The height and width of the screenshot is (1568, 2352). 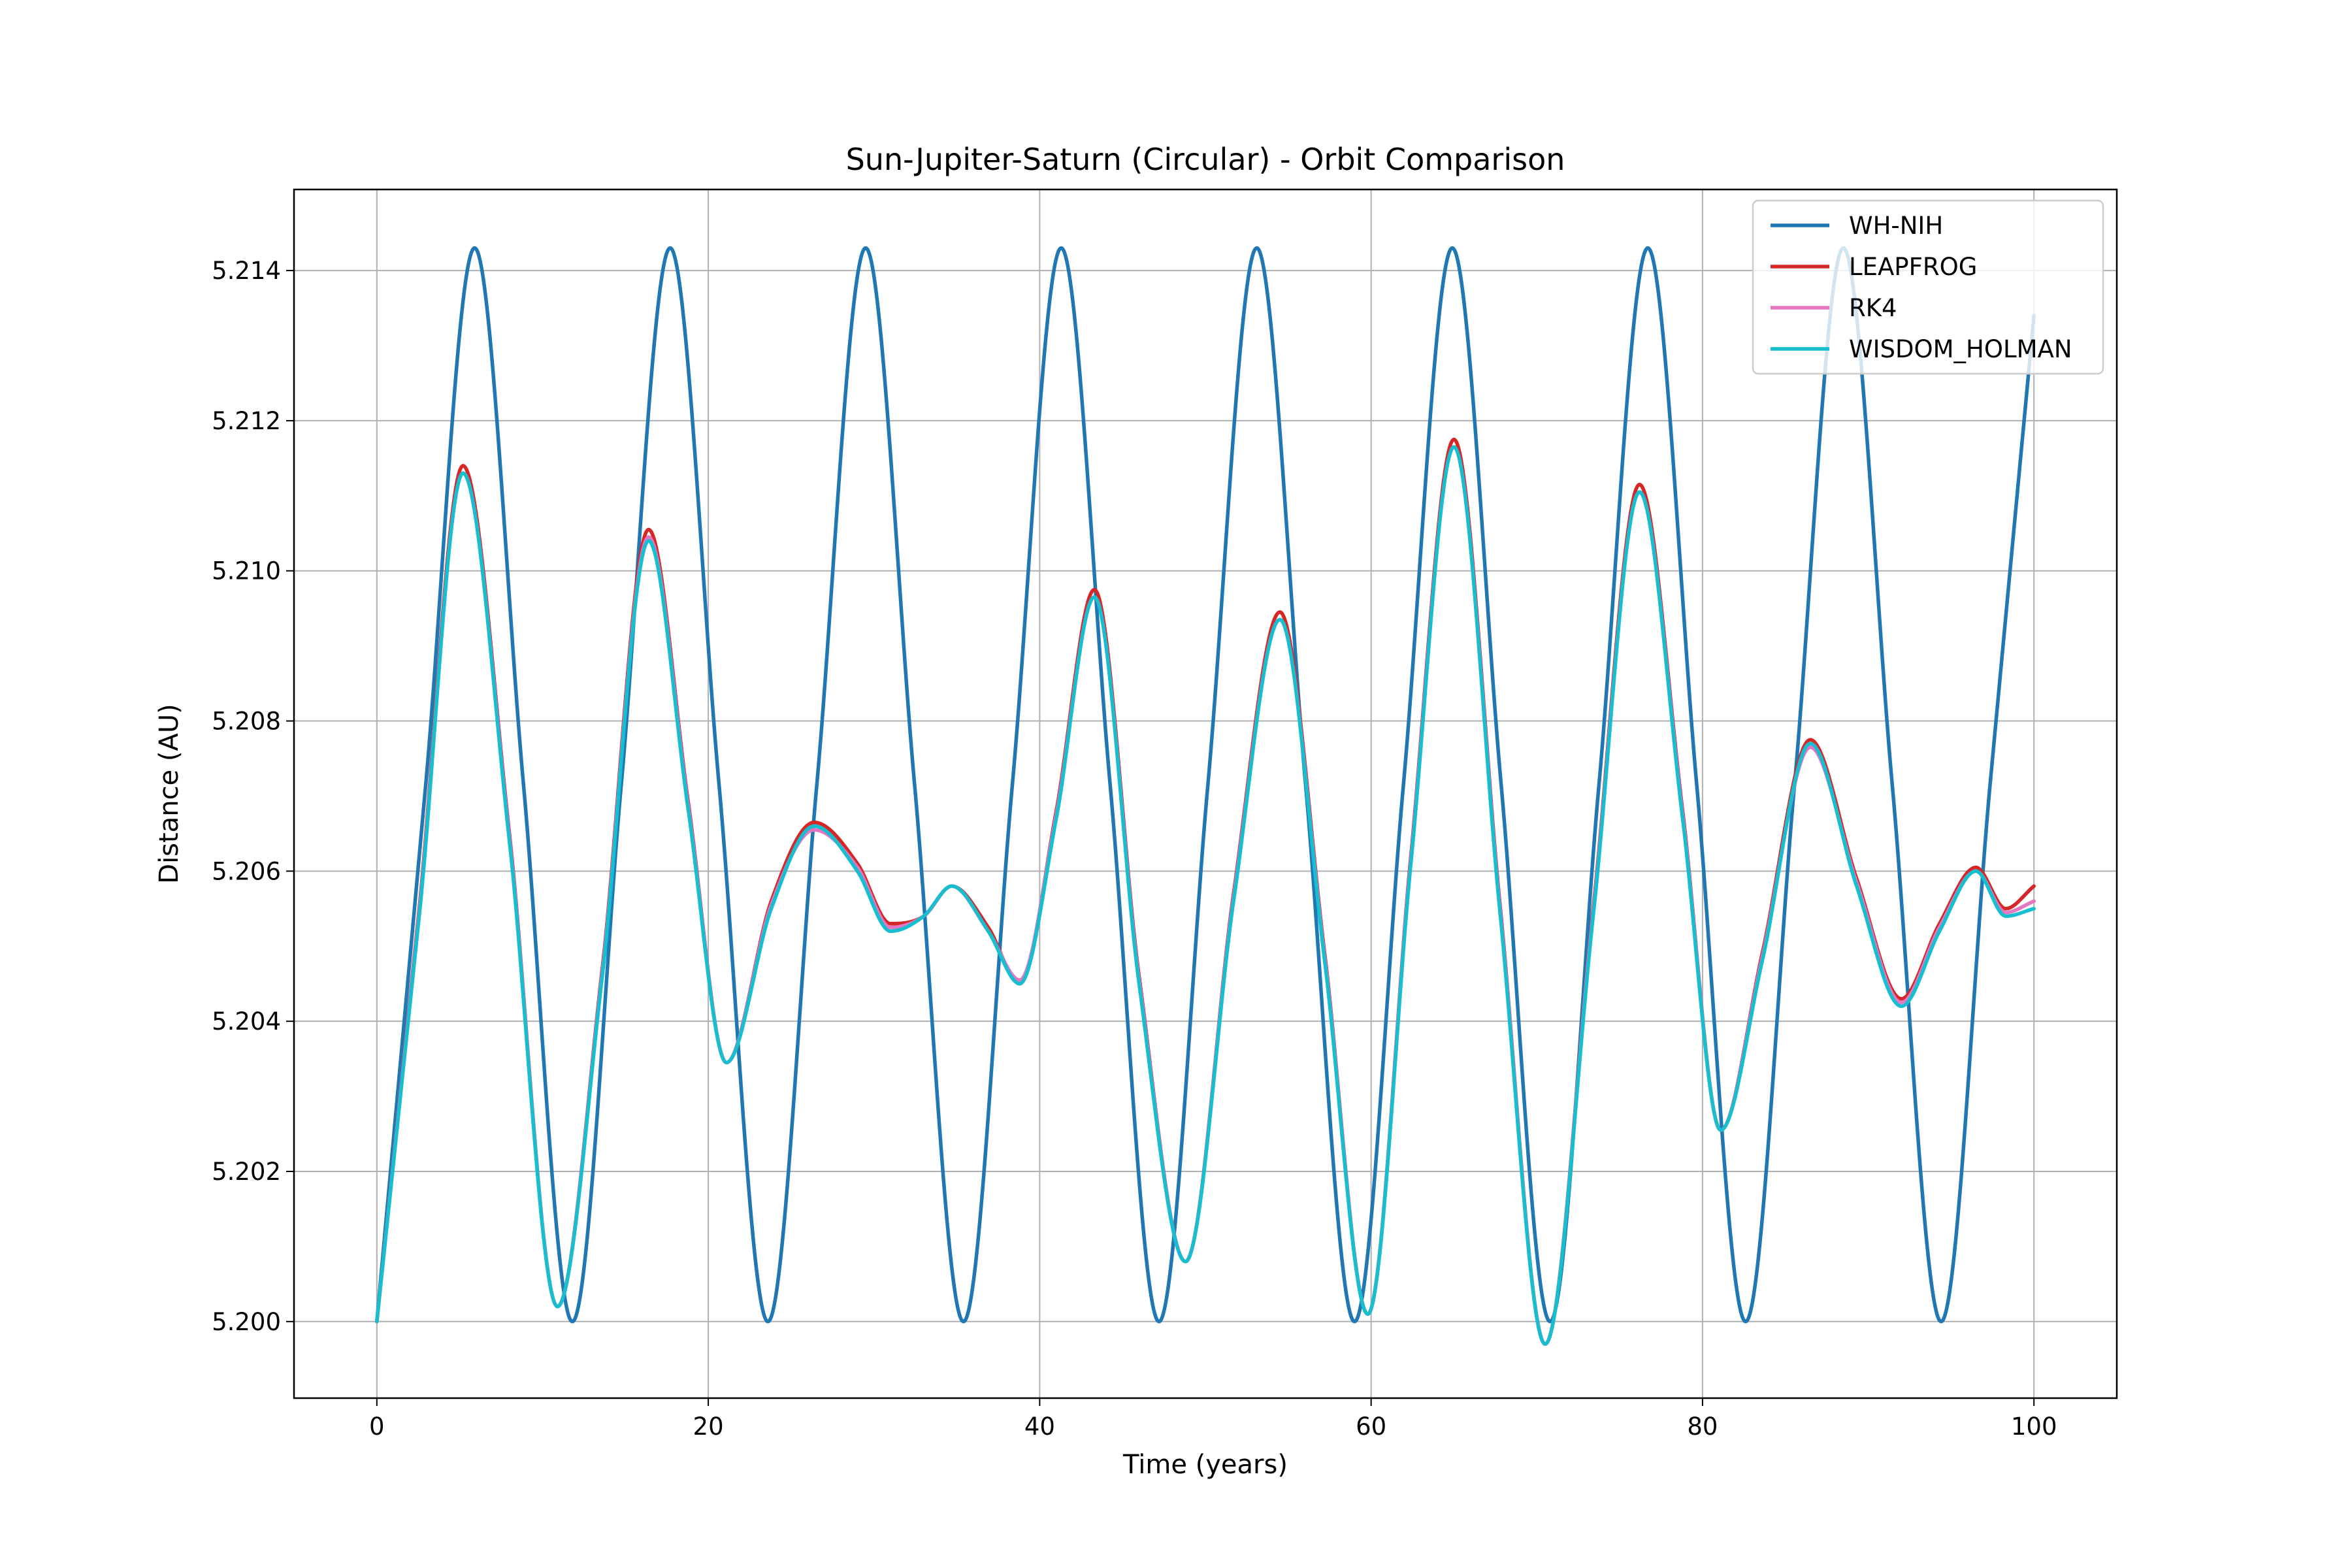 What do you see at coordinates (246, 1021) in the screenshot?
I see `y-tick-label: 5.204` at bounding box center [246, 1021].